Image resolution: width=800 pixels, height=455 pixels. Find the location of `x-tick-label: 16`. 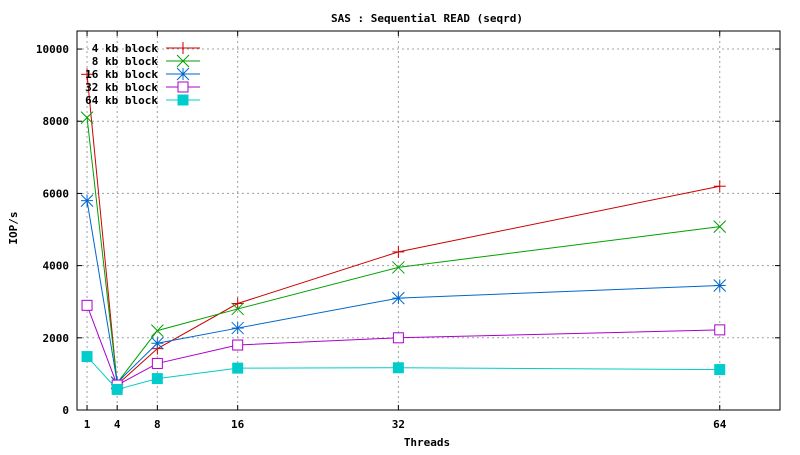

x-tick-label: 16 is located at coordinates (238, 424).